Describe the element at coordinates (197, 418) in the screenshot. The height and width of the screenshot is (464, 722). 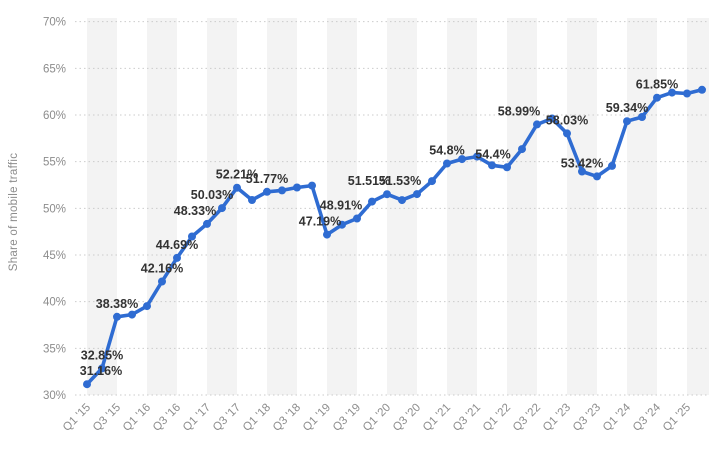
I see `x-axis-tick-label: Q1 '17` at that location.